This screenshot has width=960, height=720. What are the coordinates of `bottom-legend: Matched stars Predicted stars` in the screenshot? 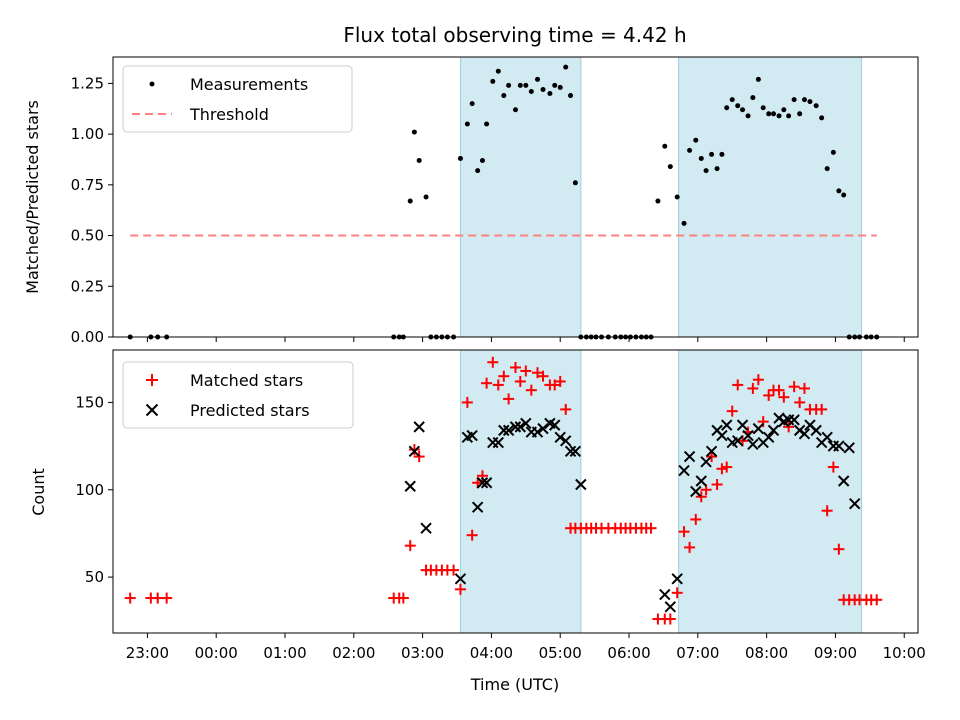 It's located at (238, 395).